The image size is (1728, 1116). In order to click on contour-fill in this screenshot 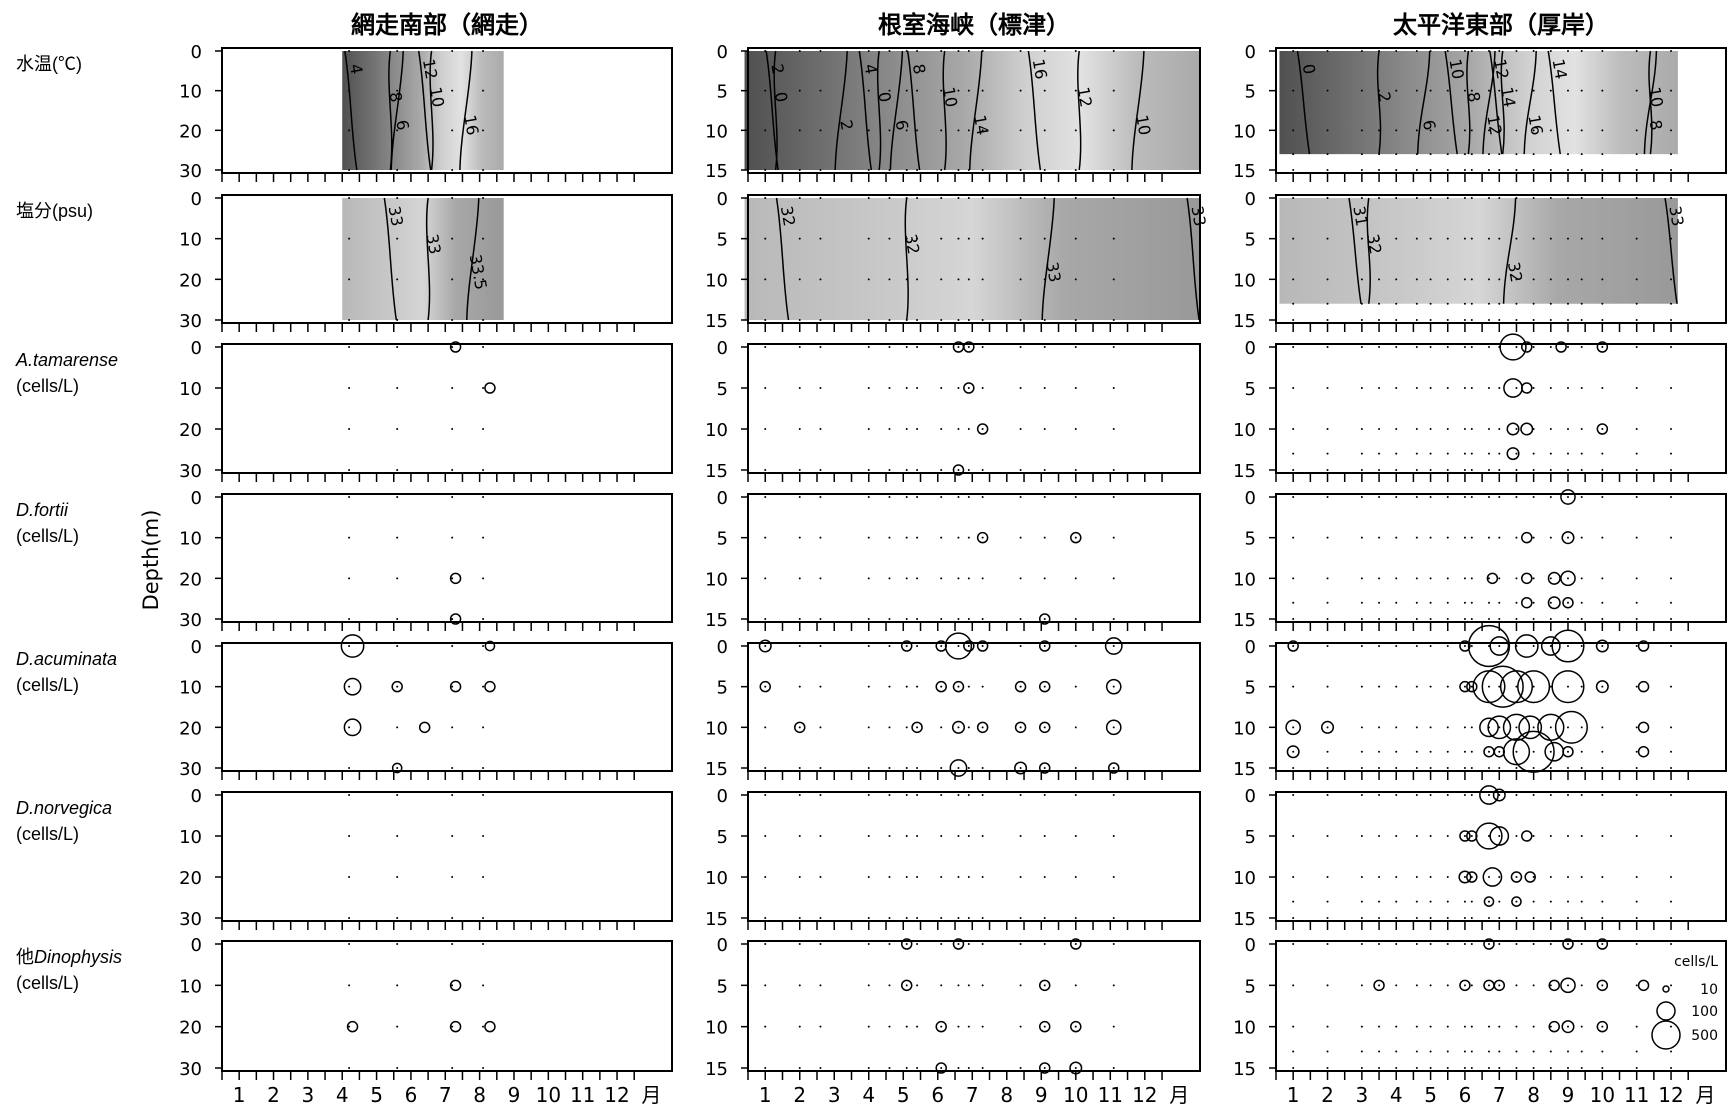, I will do `click(972, 110)`.